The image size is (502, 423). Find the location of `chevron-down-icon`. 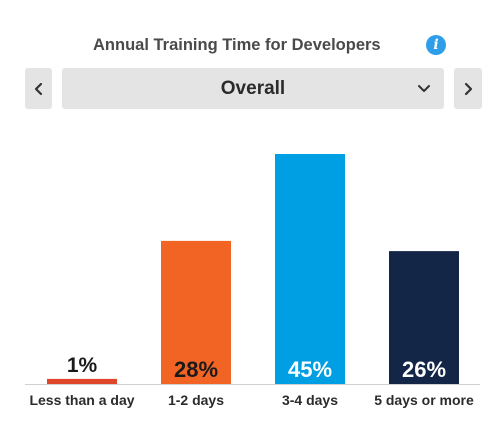

chevron-down-icon is located at coordinates (424, 88).